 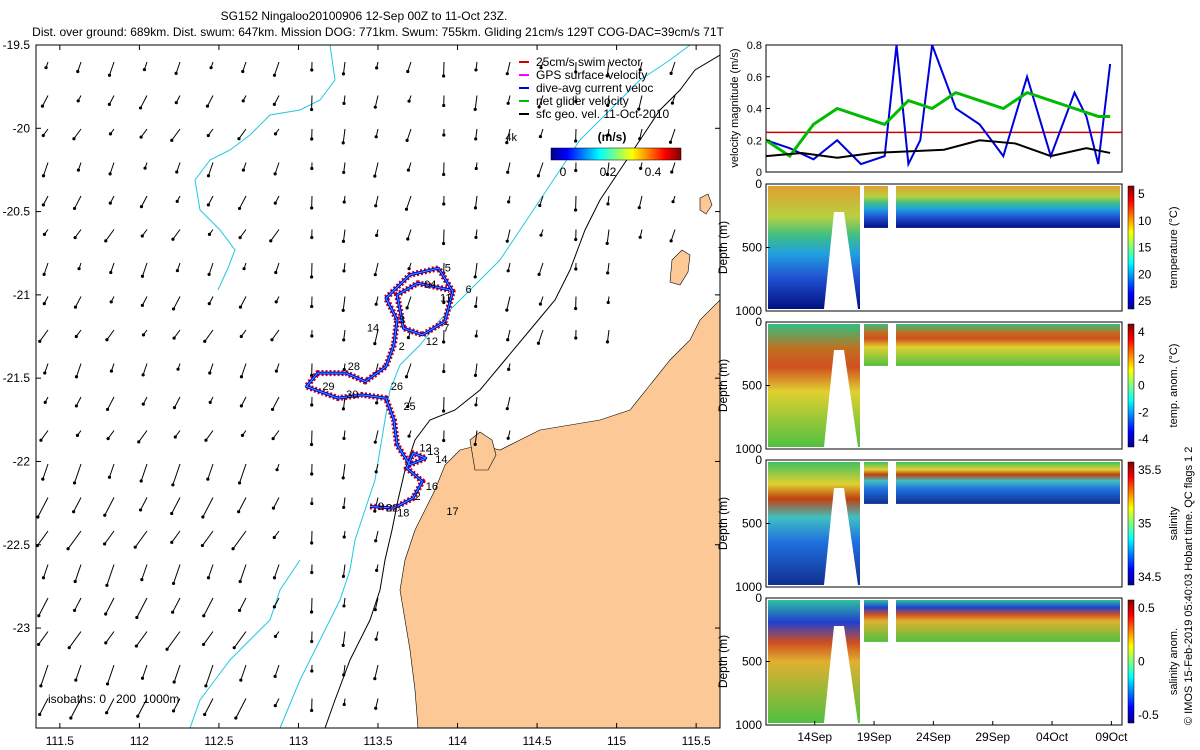 What do you see at coordinates (653, 172) in the screenshot?
I see `colorbar-tick-2: 0.4` at bounding box center [653, 172].